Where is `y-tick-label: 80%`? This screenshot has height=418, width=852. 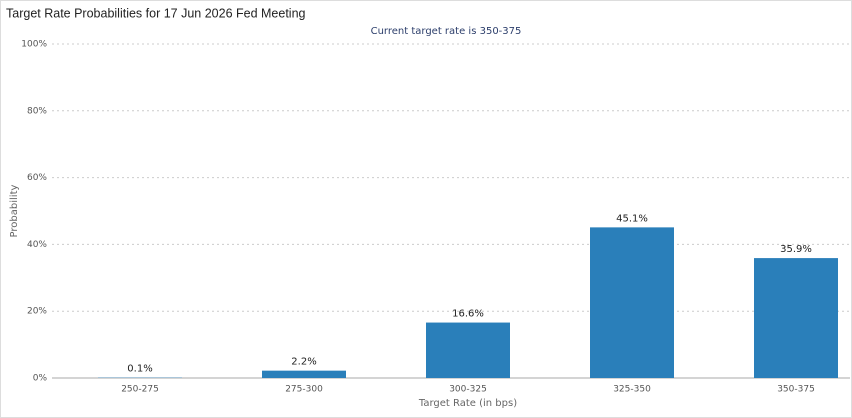
y-tick-label: 80% is located at coordinates (37, 111).